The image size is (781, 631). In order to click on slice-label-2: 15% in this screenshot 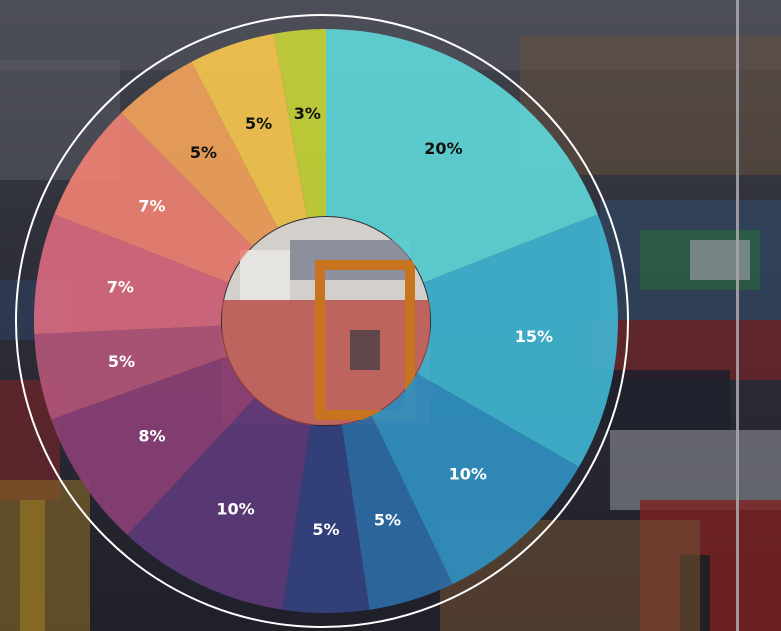, I will do `click(534, 336)`.